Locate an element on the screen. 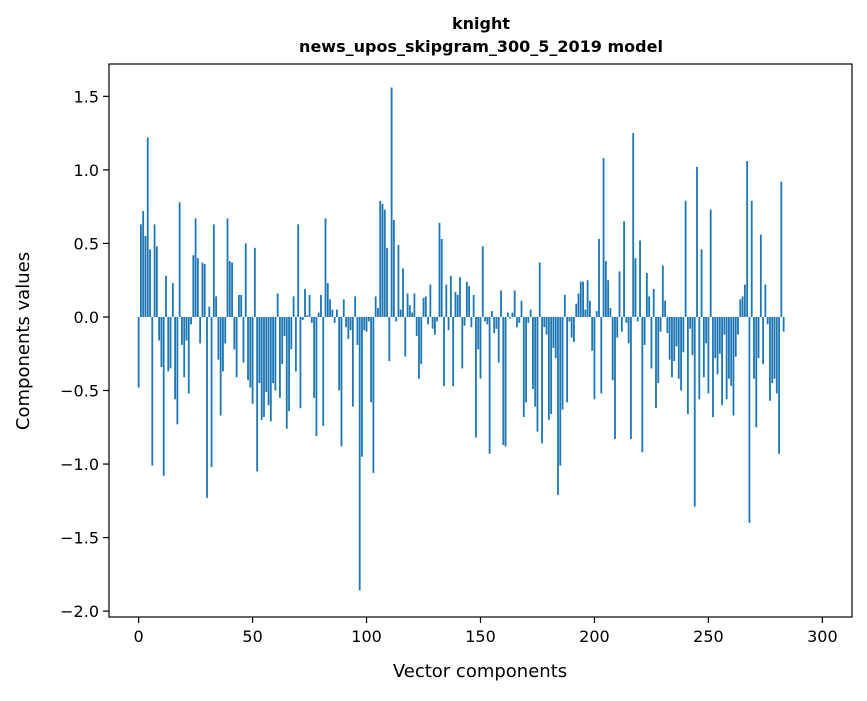  y-axis-label: Components values is located at coordinates (23, 341).